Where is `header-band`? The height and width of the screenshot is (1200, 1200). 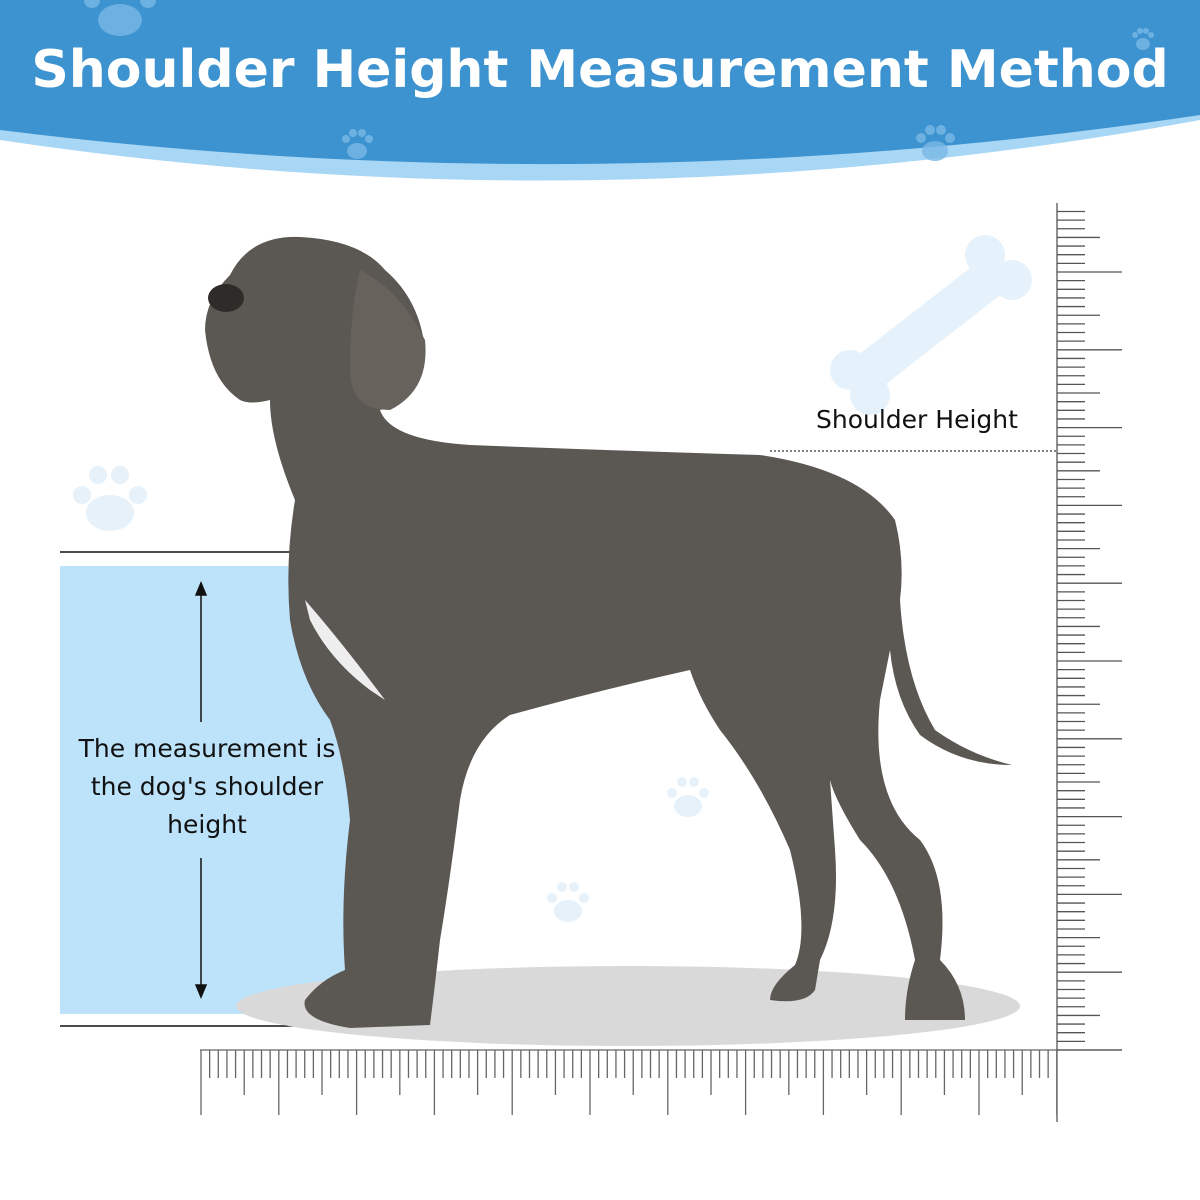
header-band is located at coordinates (600, 82).